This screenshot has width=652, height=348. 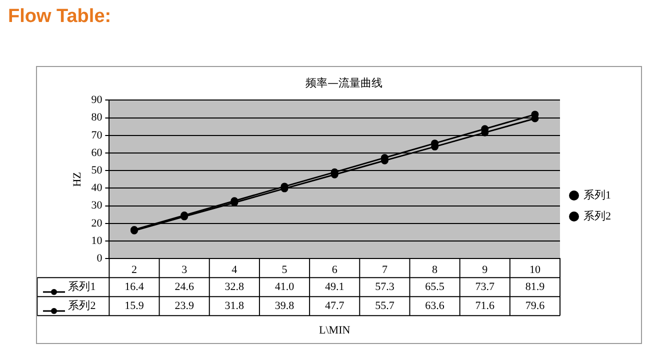 What do you see at coordinates (82, 306) in the screenshot?
I see `text: 系列2` at bounding box center [82, 306].